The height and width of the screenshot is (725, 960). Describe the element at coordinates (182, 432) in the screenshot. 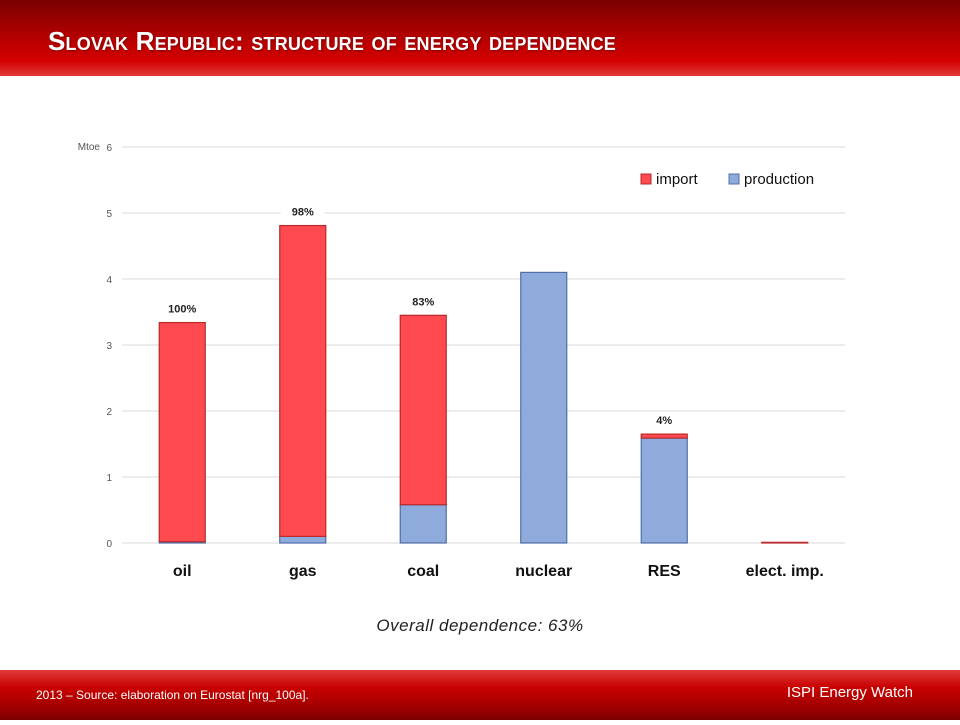

I see `bar-import-oil` at that location.